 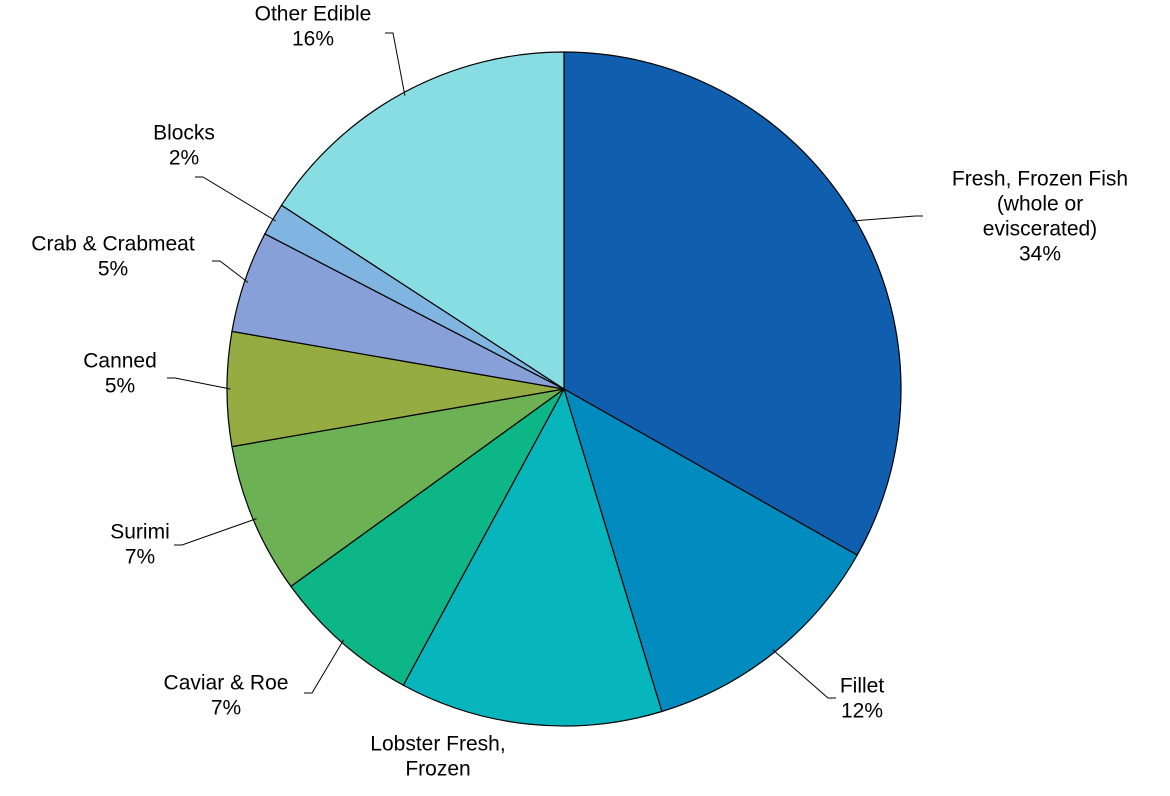 What do you see at coordinates (324, 666) in the screenshot?
I see `leader-line-caviar-and-roe` at bounding box center [324, 666].